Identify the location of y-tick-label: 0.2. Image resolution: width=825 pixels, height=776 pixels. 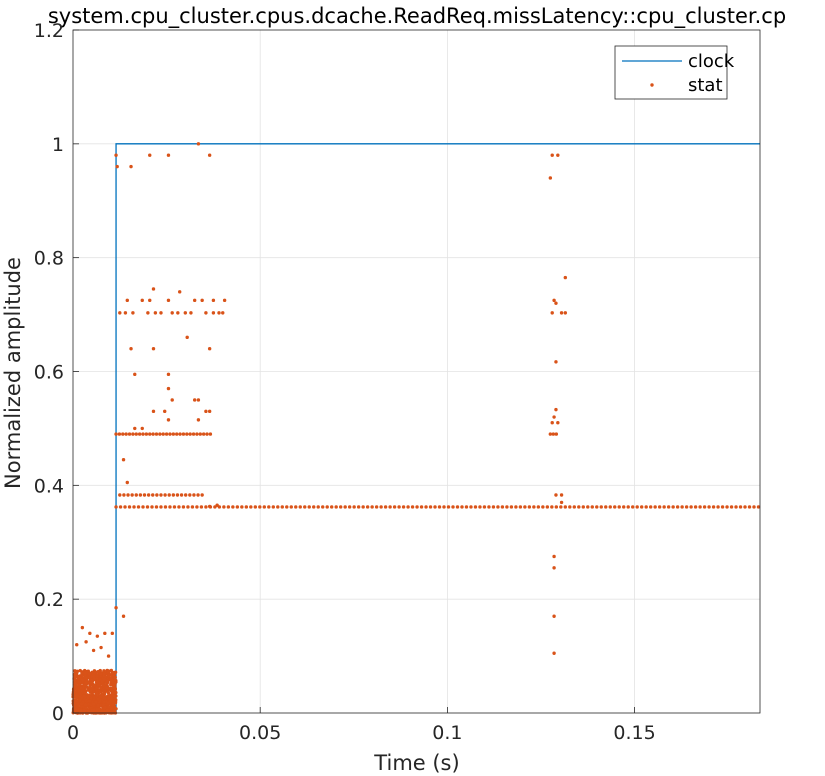
(49, 600).